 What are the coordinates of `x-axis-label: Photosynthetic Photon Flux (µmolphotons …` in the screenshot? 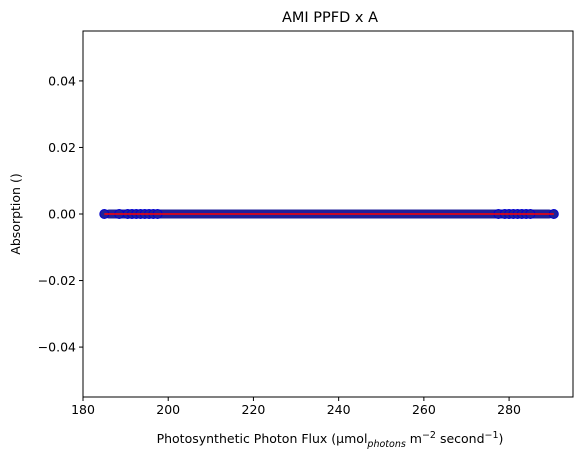 It's located at (330, 440).